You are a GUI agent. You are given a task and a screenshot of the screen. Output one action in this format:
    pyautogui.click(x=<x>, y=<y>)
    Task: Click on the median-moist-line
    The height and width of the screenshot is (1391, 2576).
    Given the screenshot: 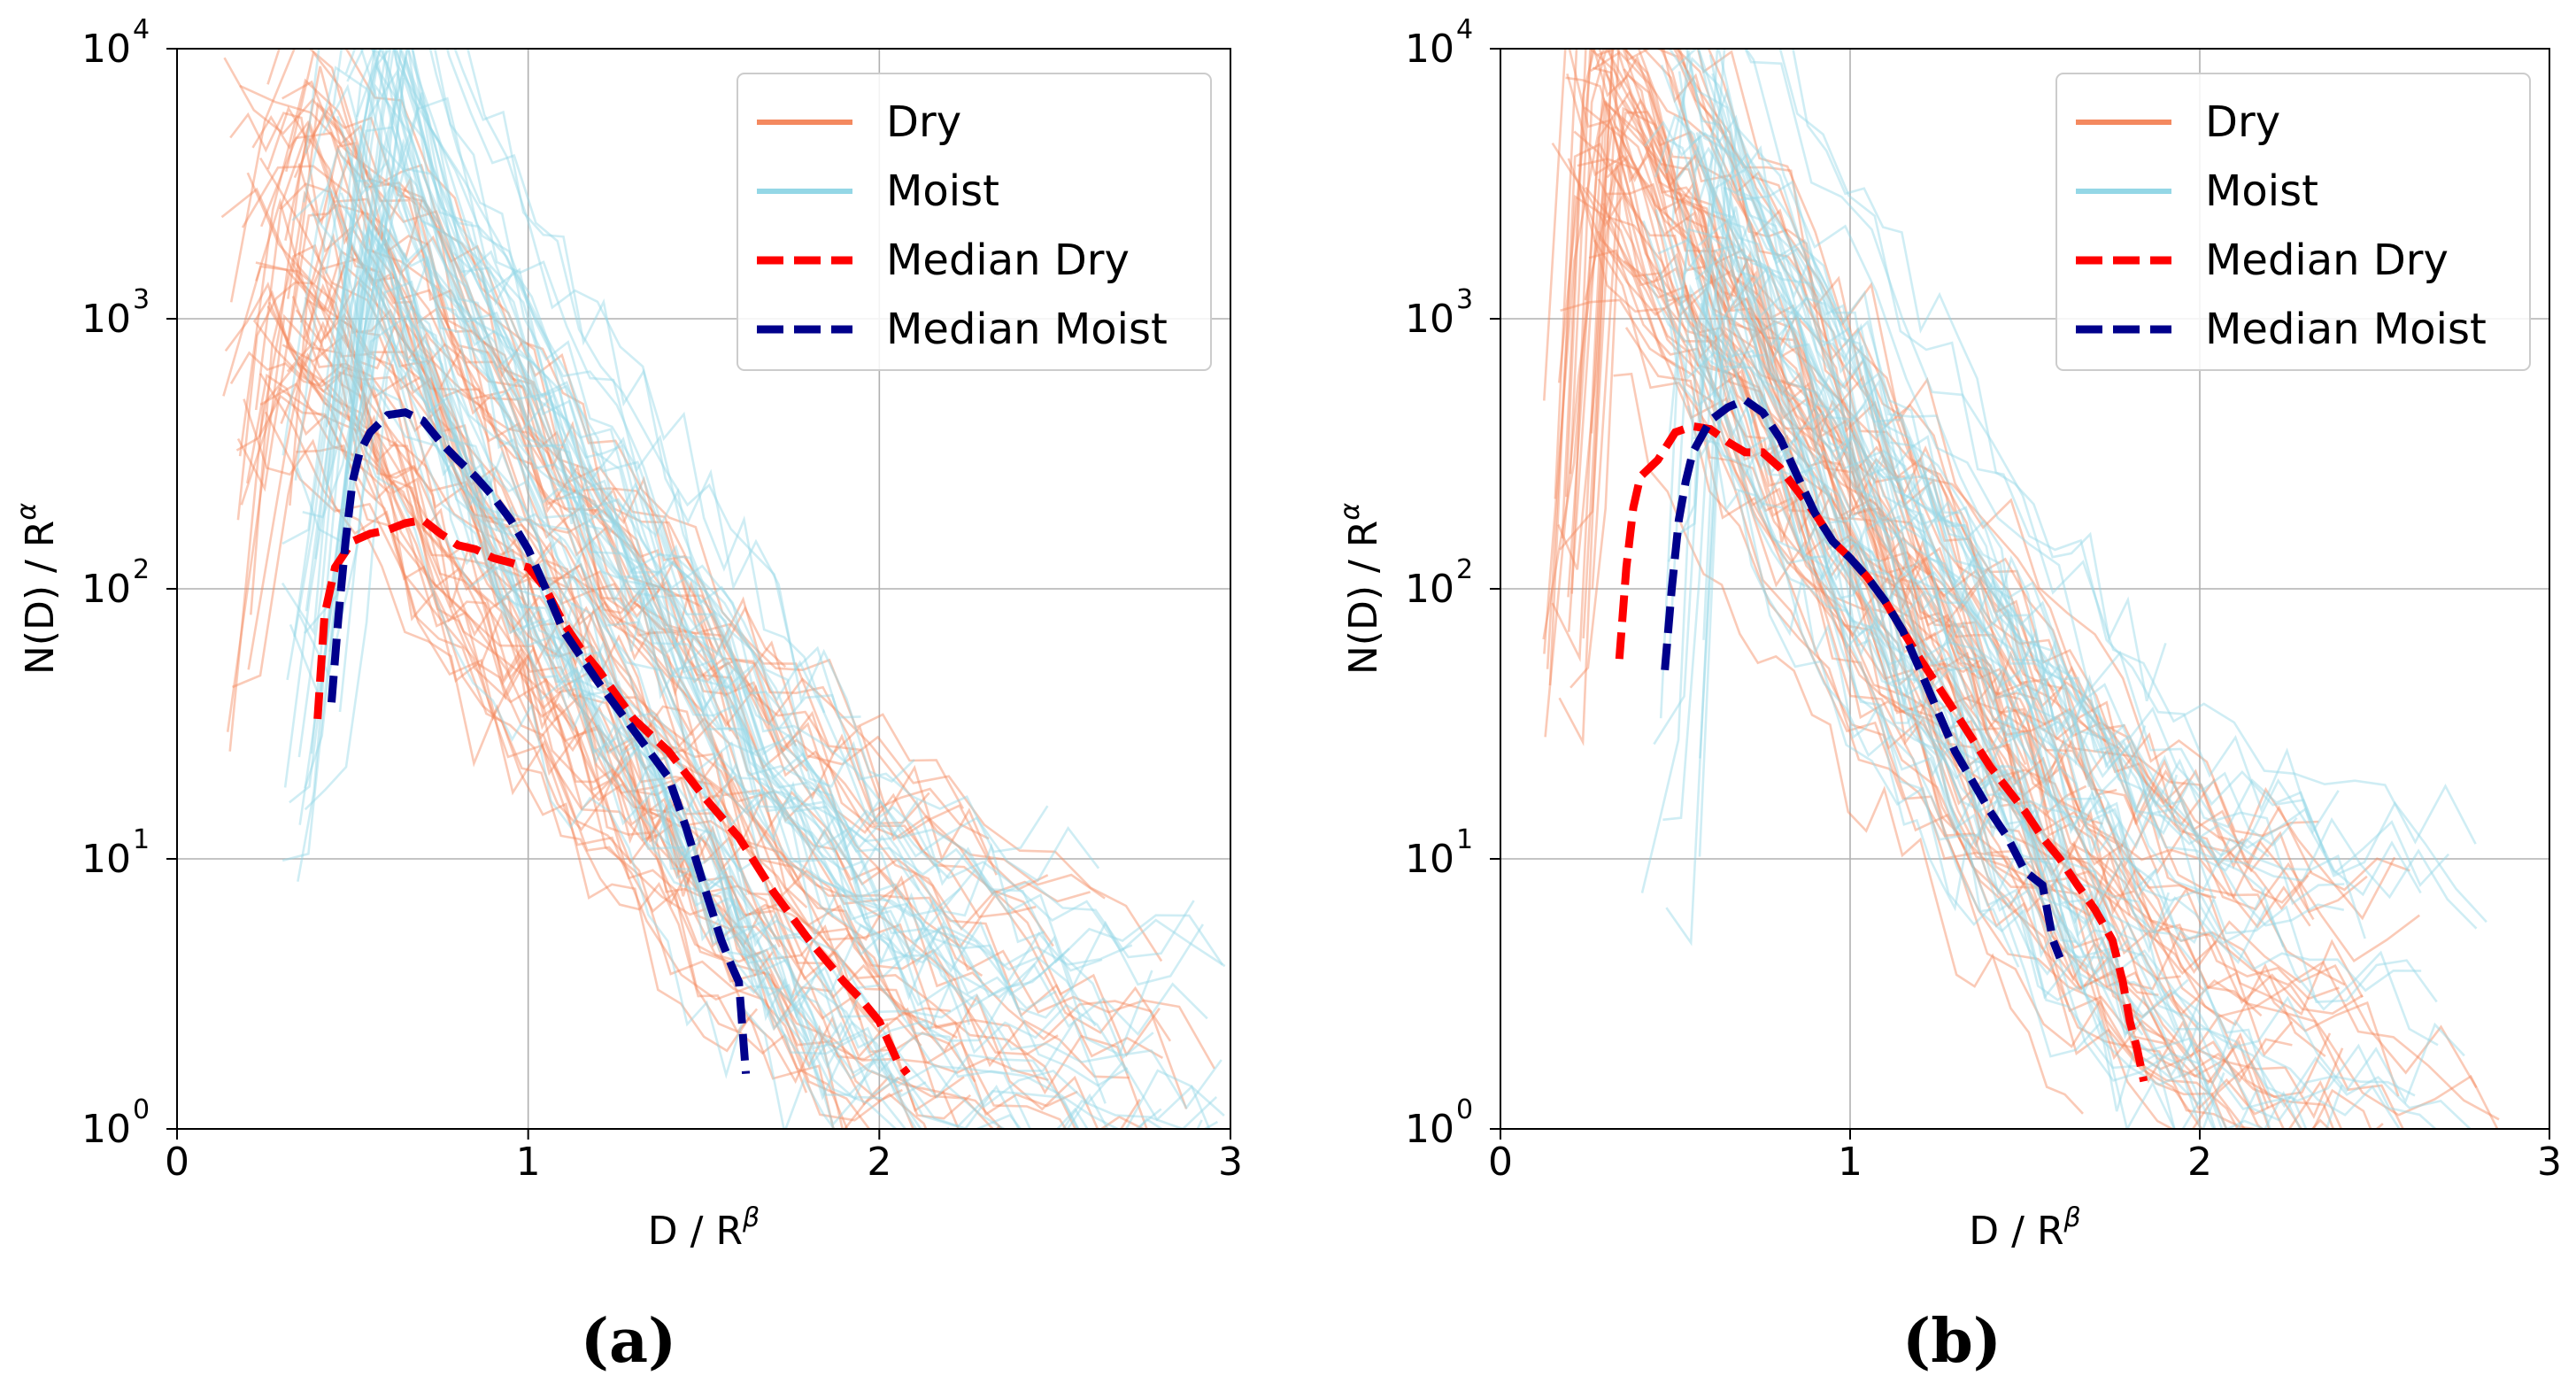 What is the action you would take?
    pyautogui.click(x=1862, y=677)
    